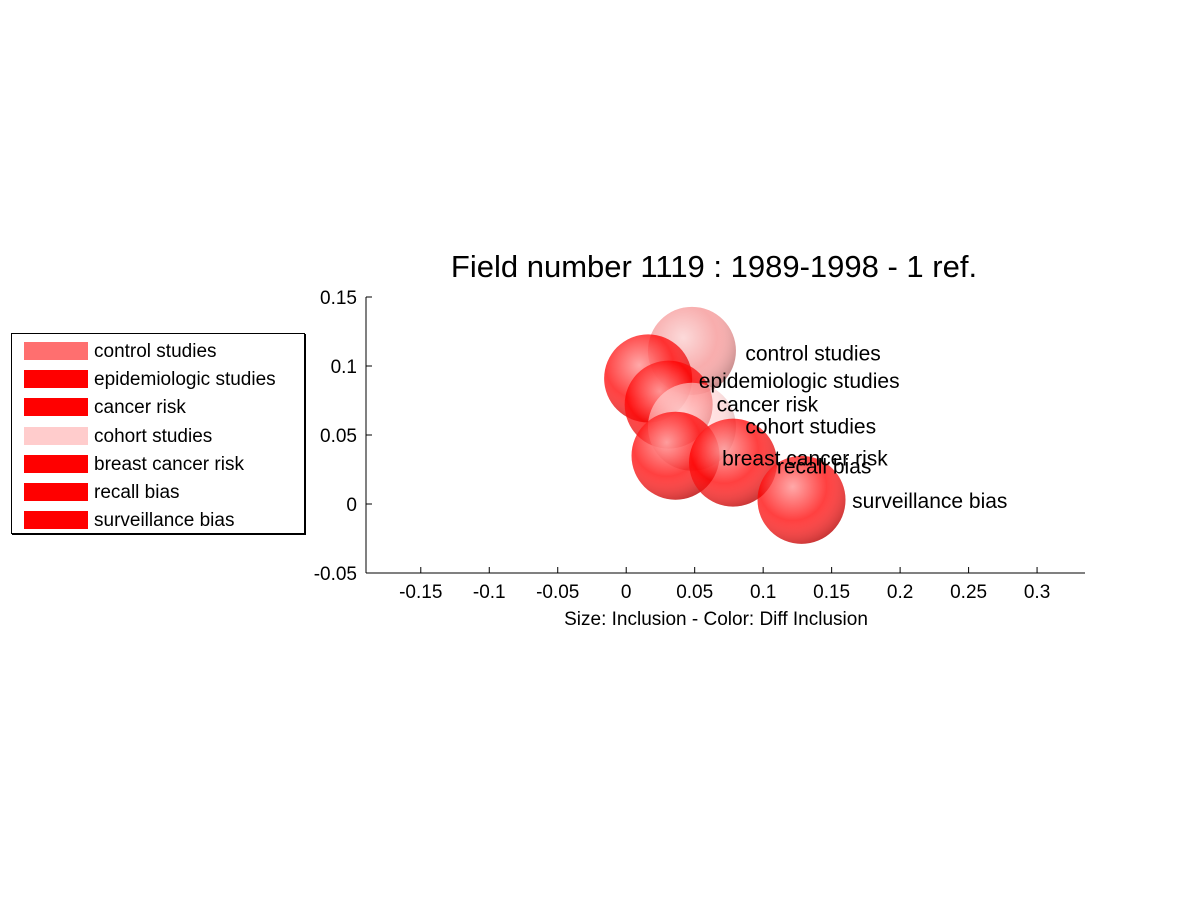  What do you see at coordinates (1037, 592) in the screenshot?
I see `x-tick-label-9: 0.3` at bounding box center [1037, 592].